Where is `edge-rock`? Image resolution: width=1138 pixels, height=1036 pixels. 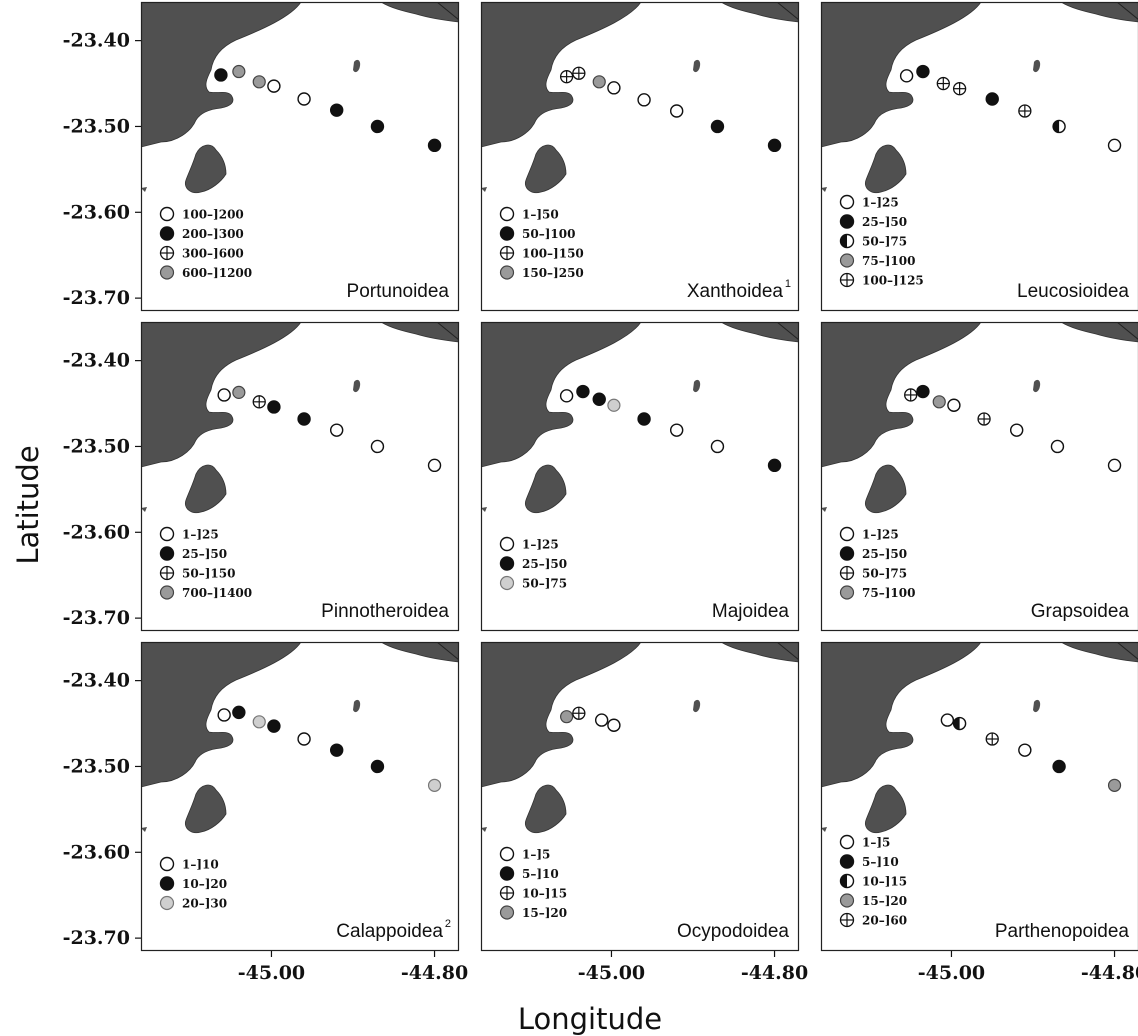
edge-rock is located at coordinates (144, 189).